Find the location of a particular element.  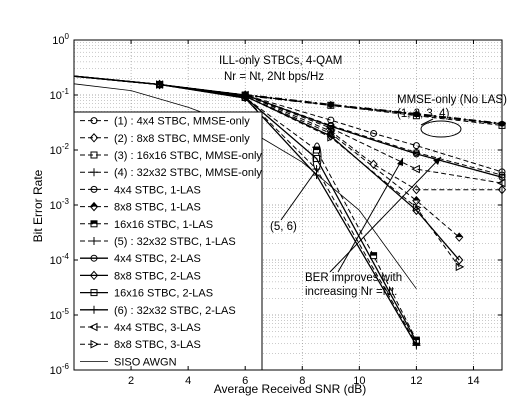

mmse-group-line is located at coordinates (374, 109).